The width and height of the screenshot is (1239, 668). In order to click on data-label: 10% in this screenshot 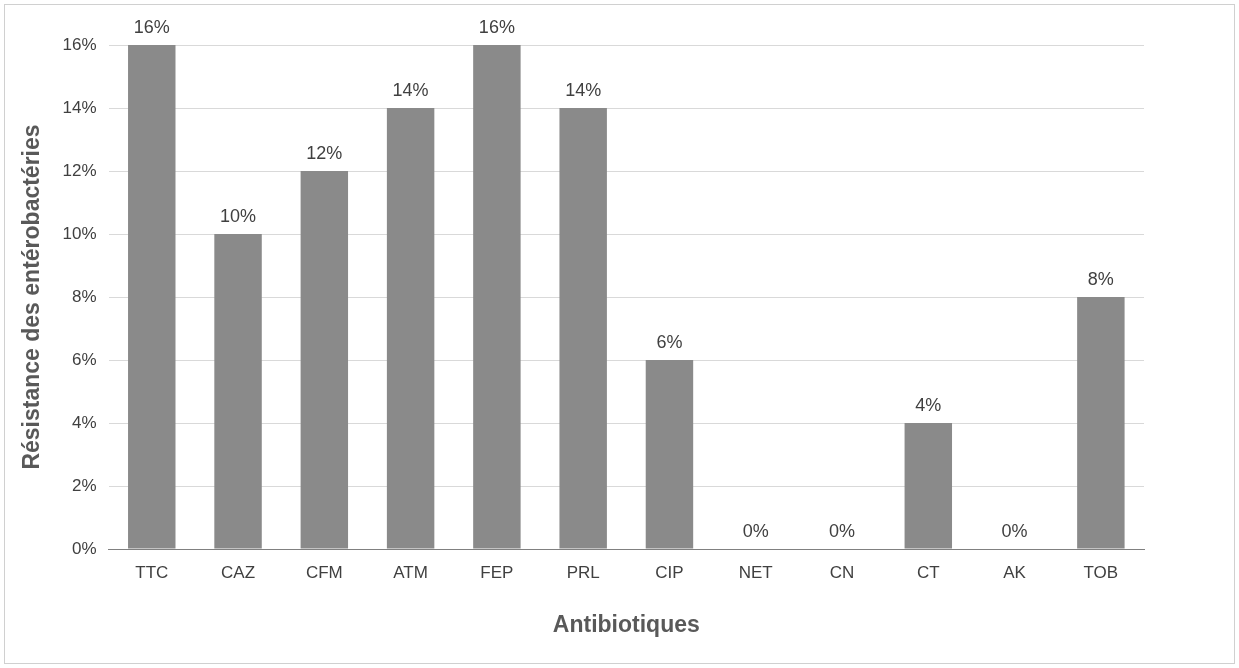, I will do `click(238, 215)`.